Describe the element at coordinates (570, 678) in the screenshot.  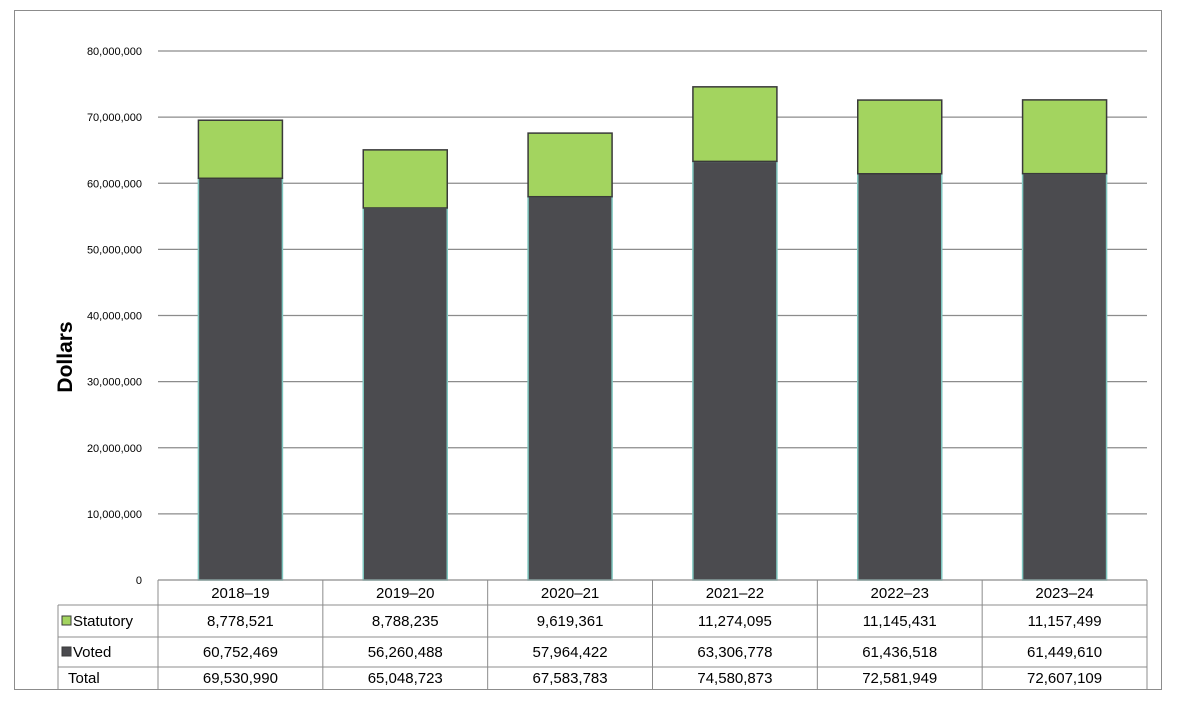
I see `table-value-total: 67,583,783` at that location.